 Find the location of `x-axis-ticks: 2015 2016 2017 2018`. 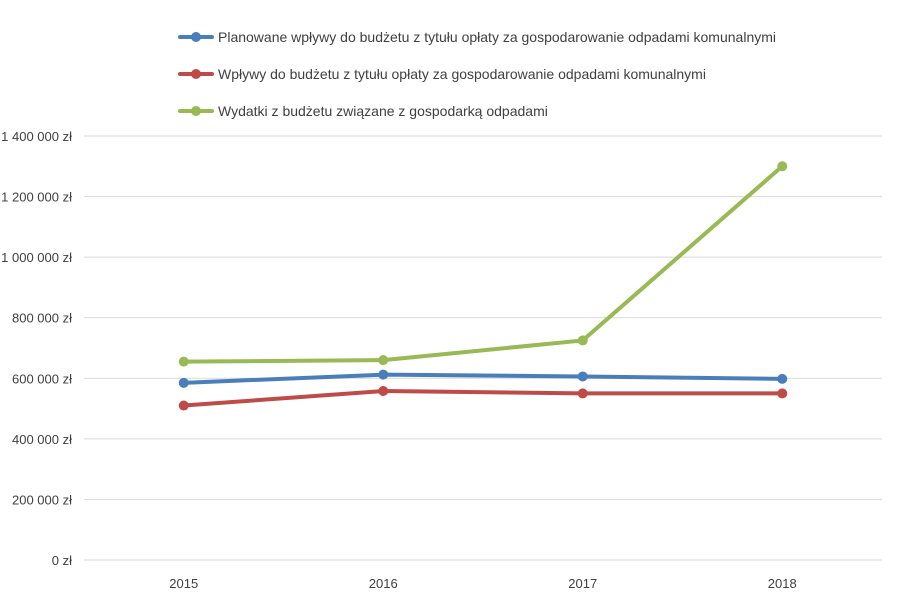

x-axis-ticks: 2015 2016 2017 2018 is located at coordinates (482, 583).